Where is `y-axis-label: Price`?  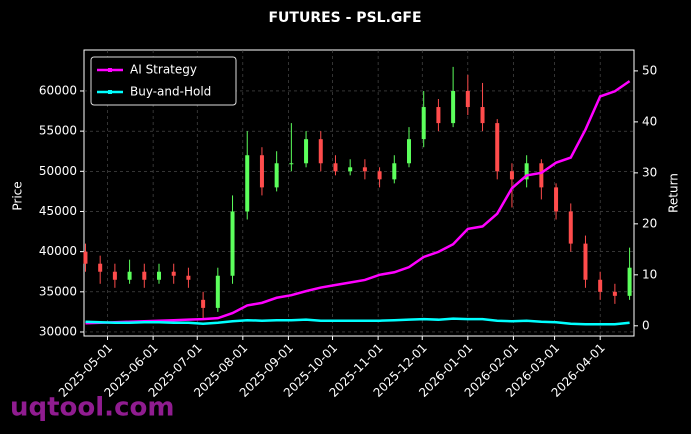
y-axis-label: Price is located at coordinates (18, 195).